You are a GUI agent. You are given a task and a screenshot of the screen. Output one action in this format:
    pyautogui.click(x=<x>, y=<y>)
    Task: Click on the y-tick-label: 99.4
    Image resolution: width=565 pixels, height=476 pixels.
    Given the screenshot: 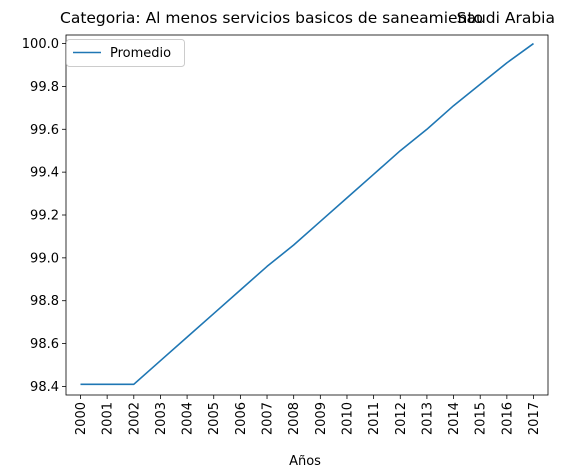 What is the action you would take?
    pyautogui.click(x=44, y=173)
    